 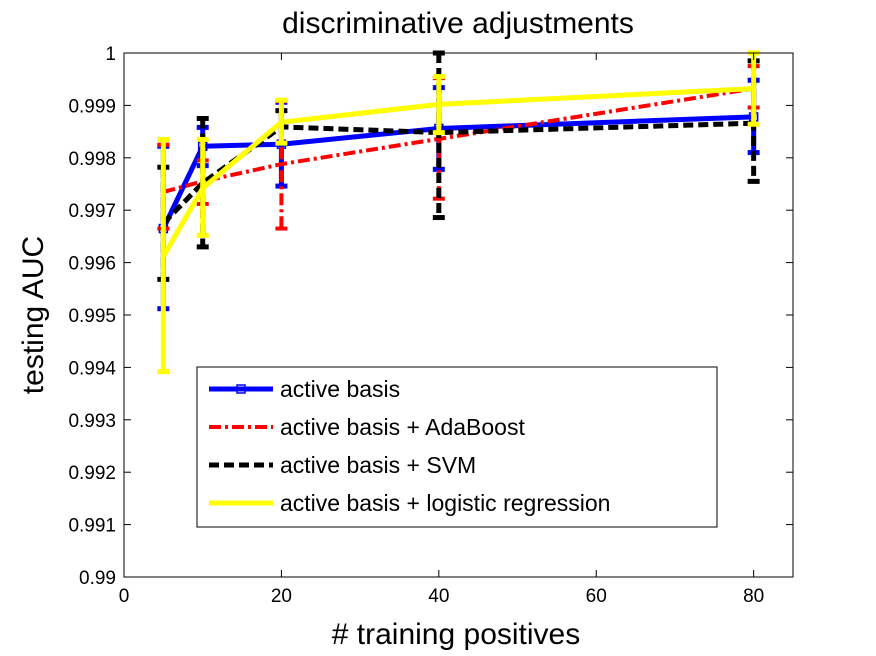 I want to click on chart-title: discriminative adjustments, so click(x=458, y=23).